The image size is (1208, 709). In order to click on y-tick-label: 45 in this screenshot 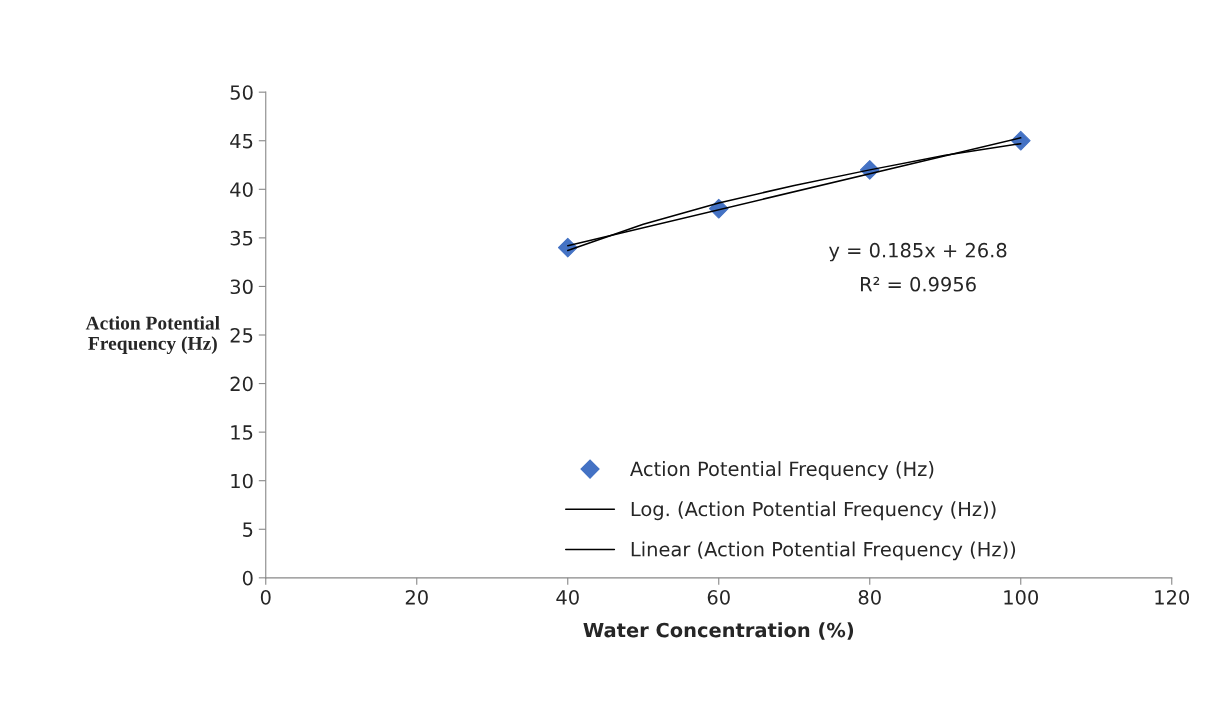, I will do `click(241, 141)`.